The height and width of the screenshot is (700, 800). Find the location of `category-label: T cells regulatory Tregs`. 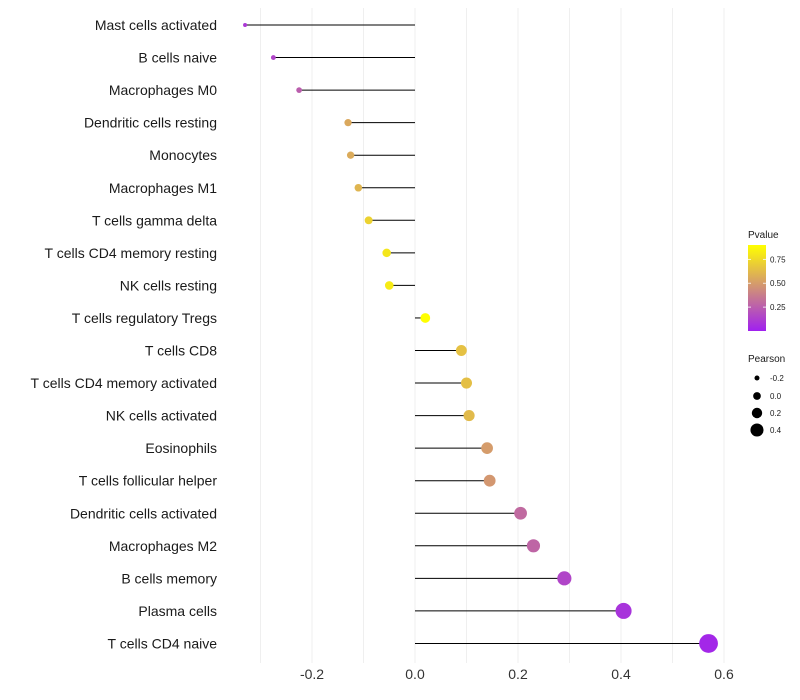

category-label: T cells regulatory Tregs is located at coordinates (144, 318).